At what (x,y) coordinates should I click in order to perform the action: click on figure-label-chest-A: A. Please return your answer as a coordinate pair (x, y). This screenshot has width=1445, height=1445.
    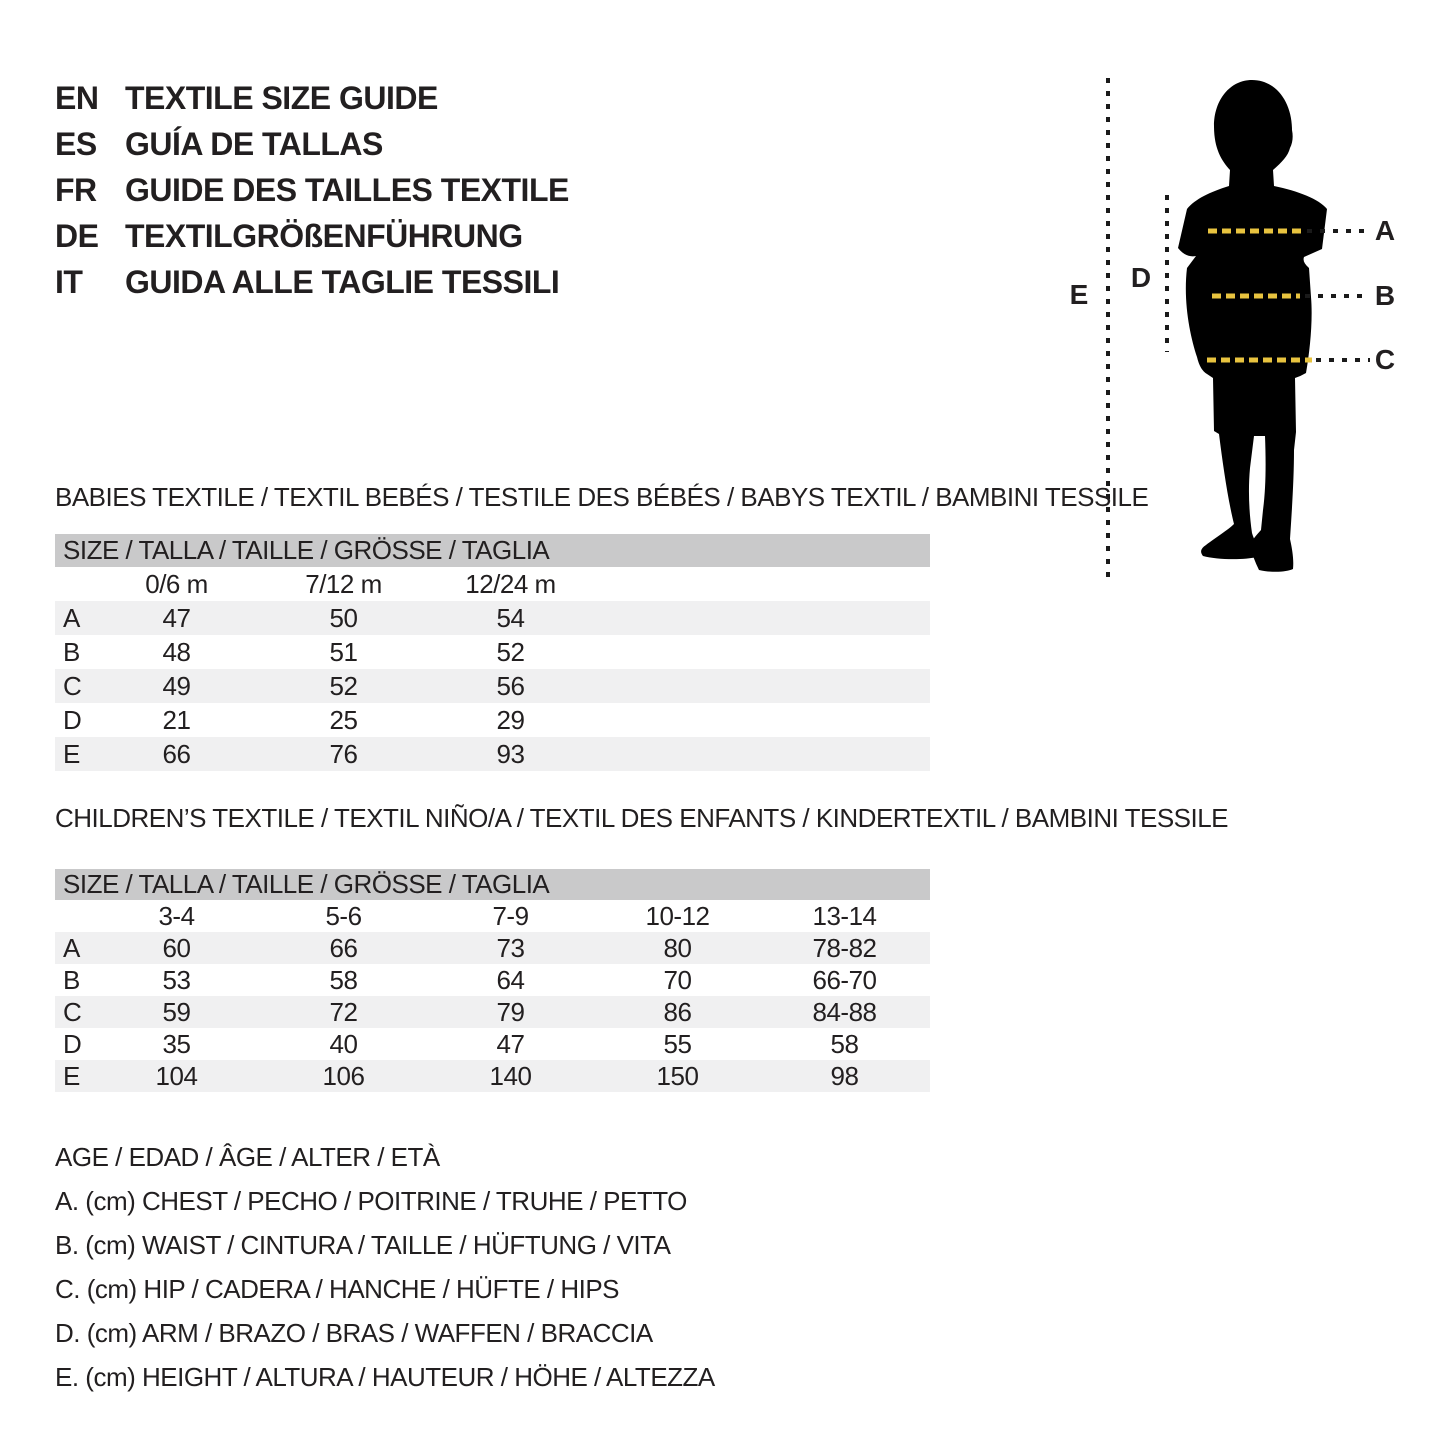
    Looking at the image, I should click on (1385, 230).